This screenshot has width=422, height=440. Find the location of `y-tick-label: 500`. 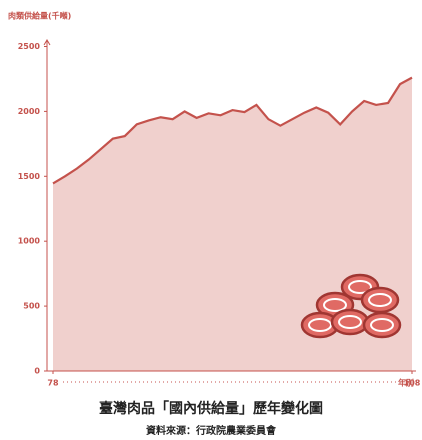

y-tick-label: 500 is located at coordinates (31, 306).